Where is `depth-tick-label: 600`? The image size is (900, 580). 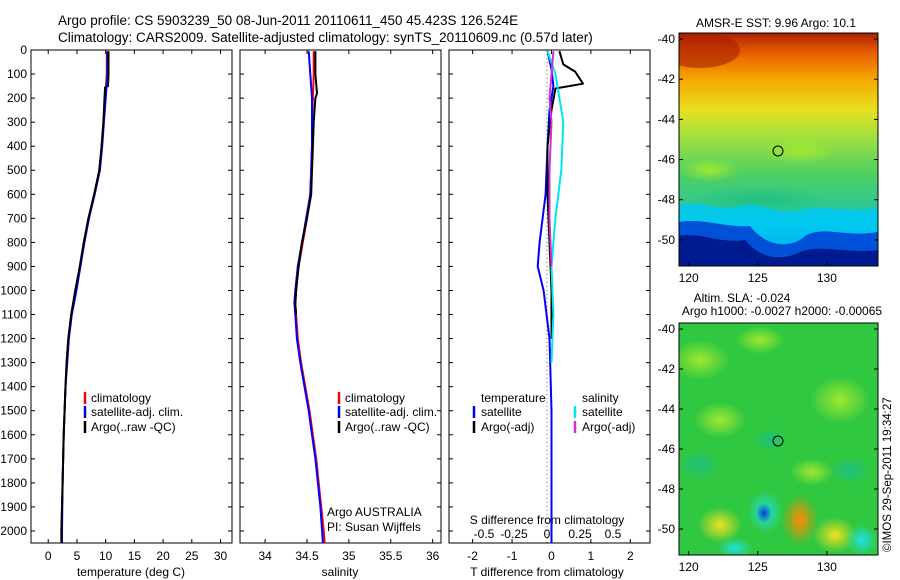
depth-tick-label: 600 is located at coordinates (17, 194).